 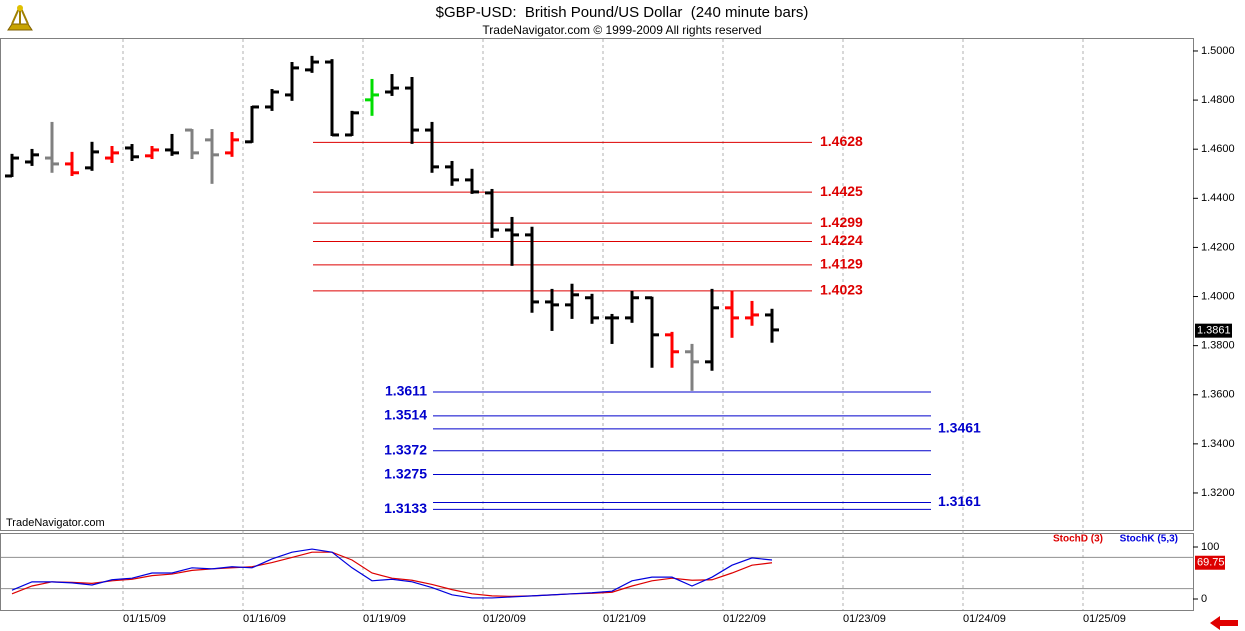 I want to click on y-tick-label: 1.4200, so click(x=1218, y=247).